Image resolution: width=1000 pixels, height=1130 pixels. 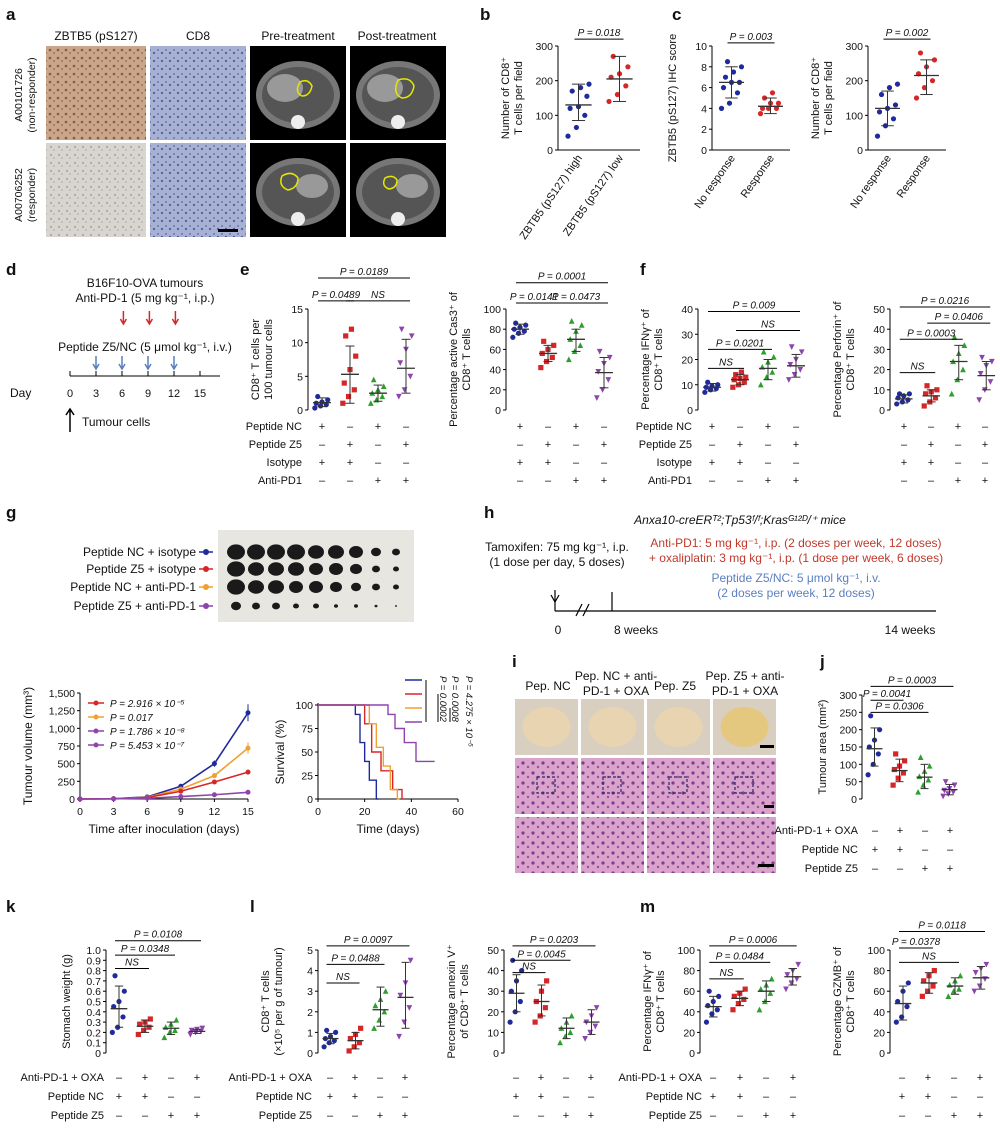 What do you see at coordinates (28, 746) in the screenshot?
I see `y-axis-label: Tumour volume (mm³)` at bounding box center [28, 746].